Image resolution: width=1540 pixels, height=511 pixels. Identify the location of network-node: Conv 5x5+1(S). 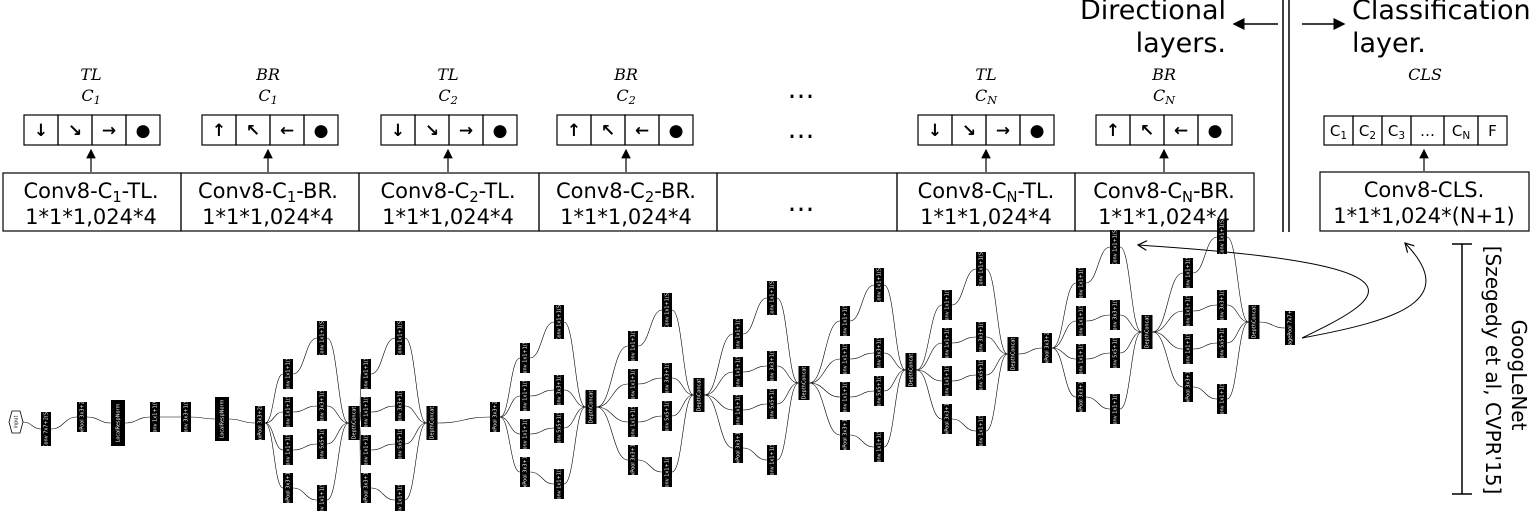
(981, 375).